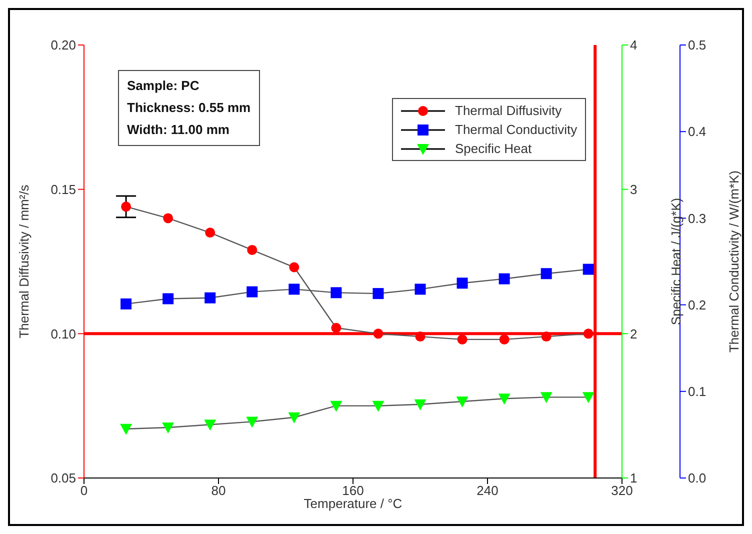 The width and height of the screenshot is (752, 534). I want to click on y2-axis-title: Specific Heat / J/(g*K), so click(676, 262).